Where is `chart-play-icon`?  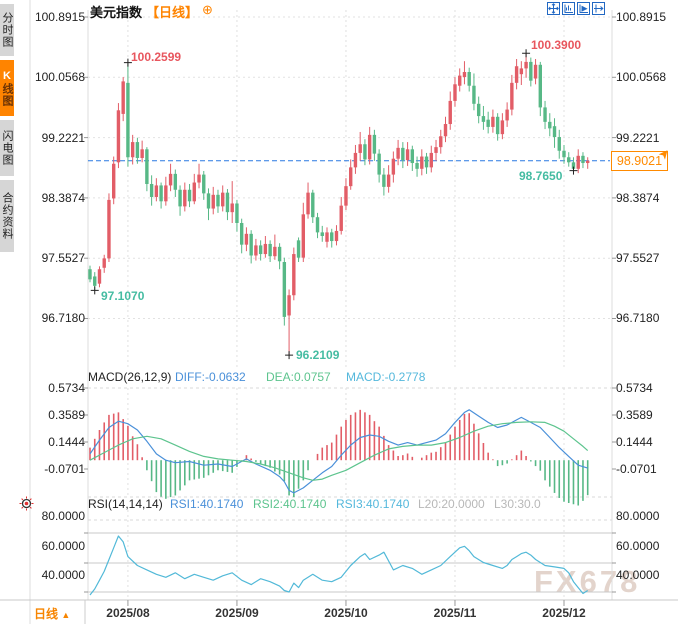
chart-play-icon is located at coordinates (583, 8).